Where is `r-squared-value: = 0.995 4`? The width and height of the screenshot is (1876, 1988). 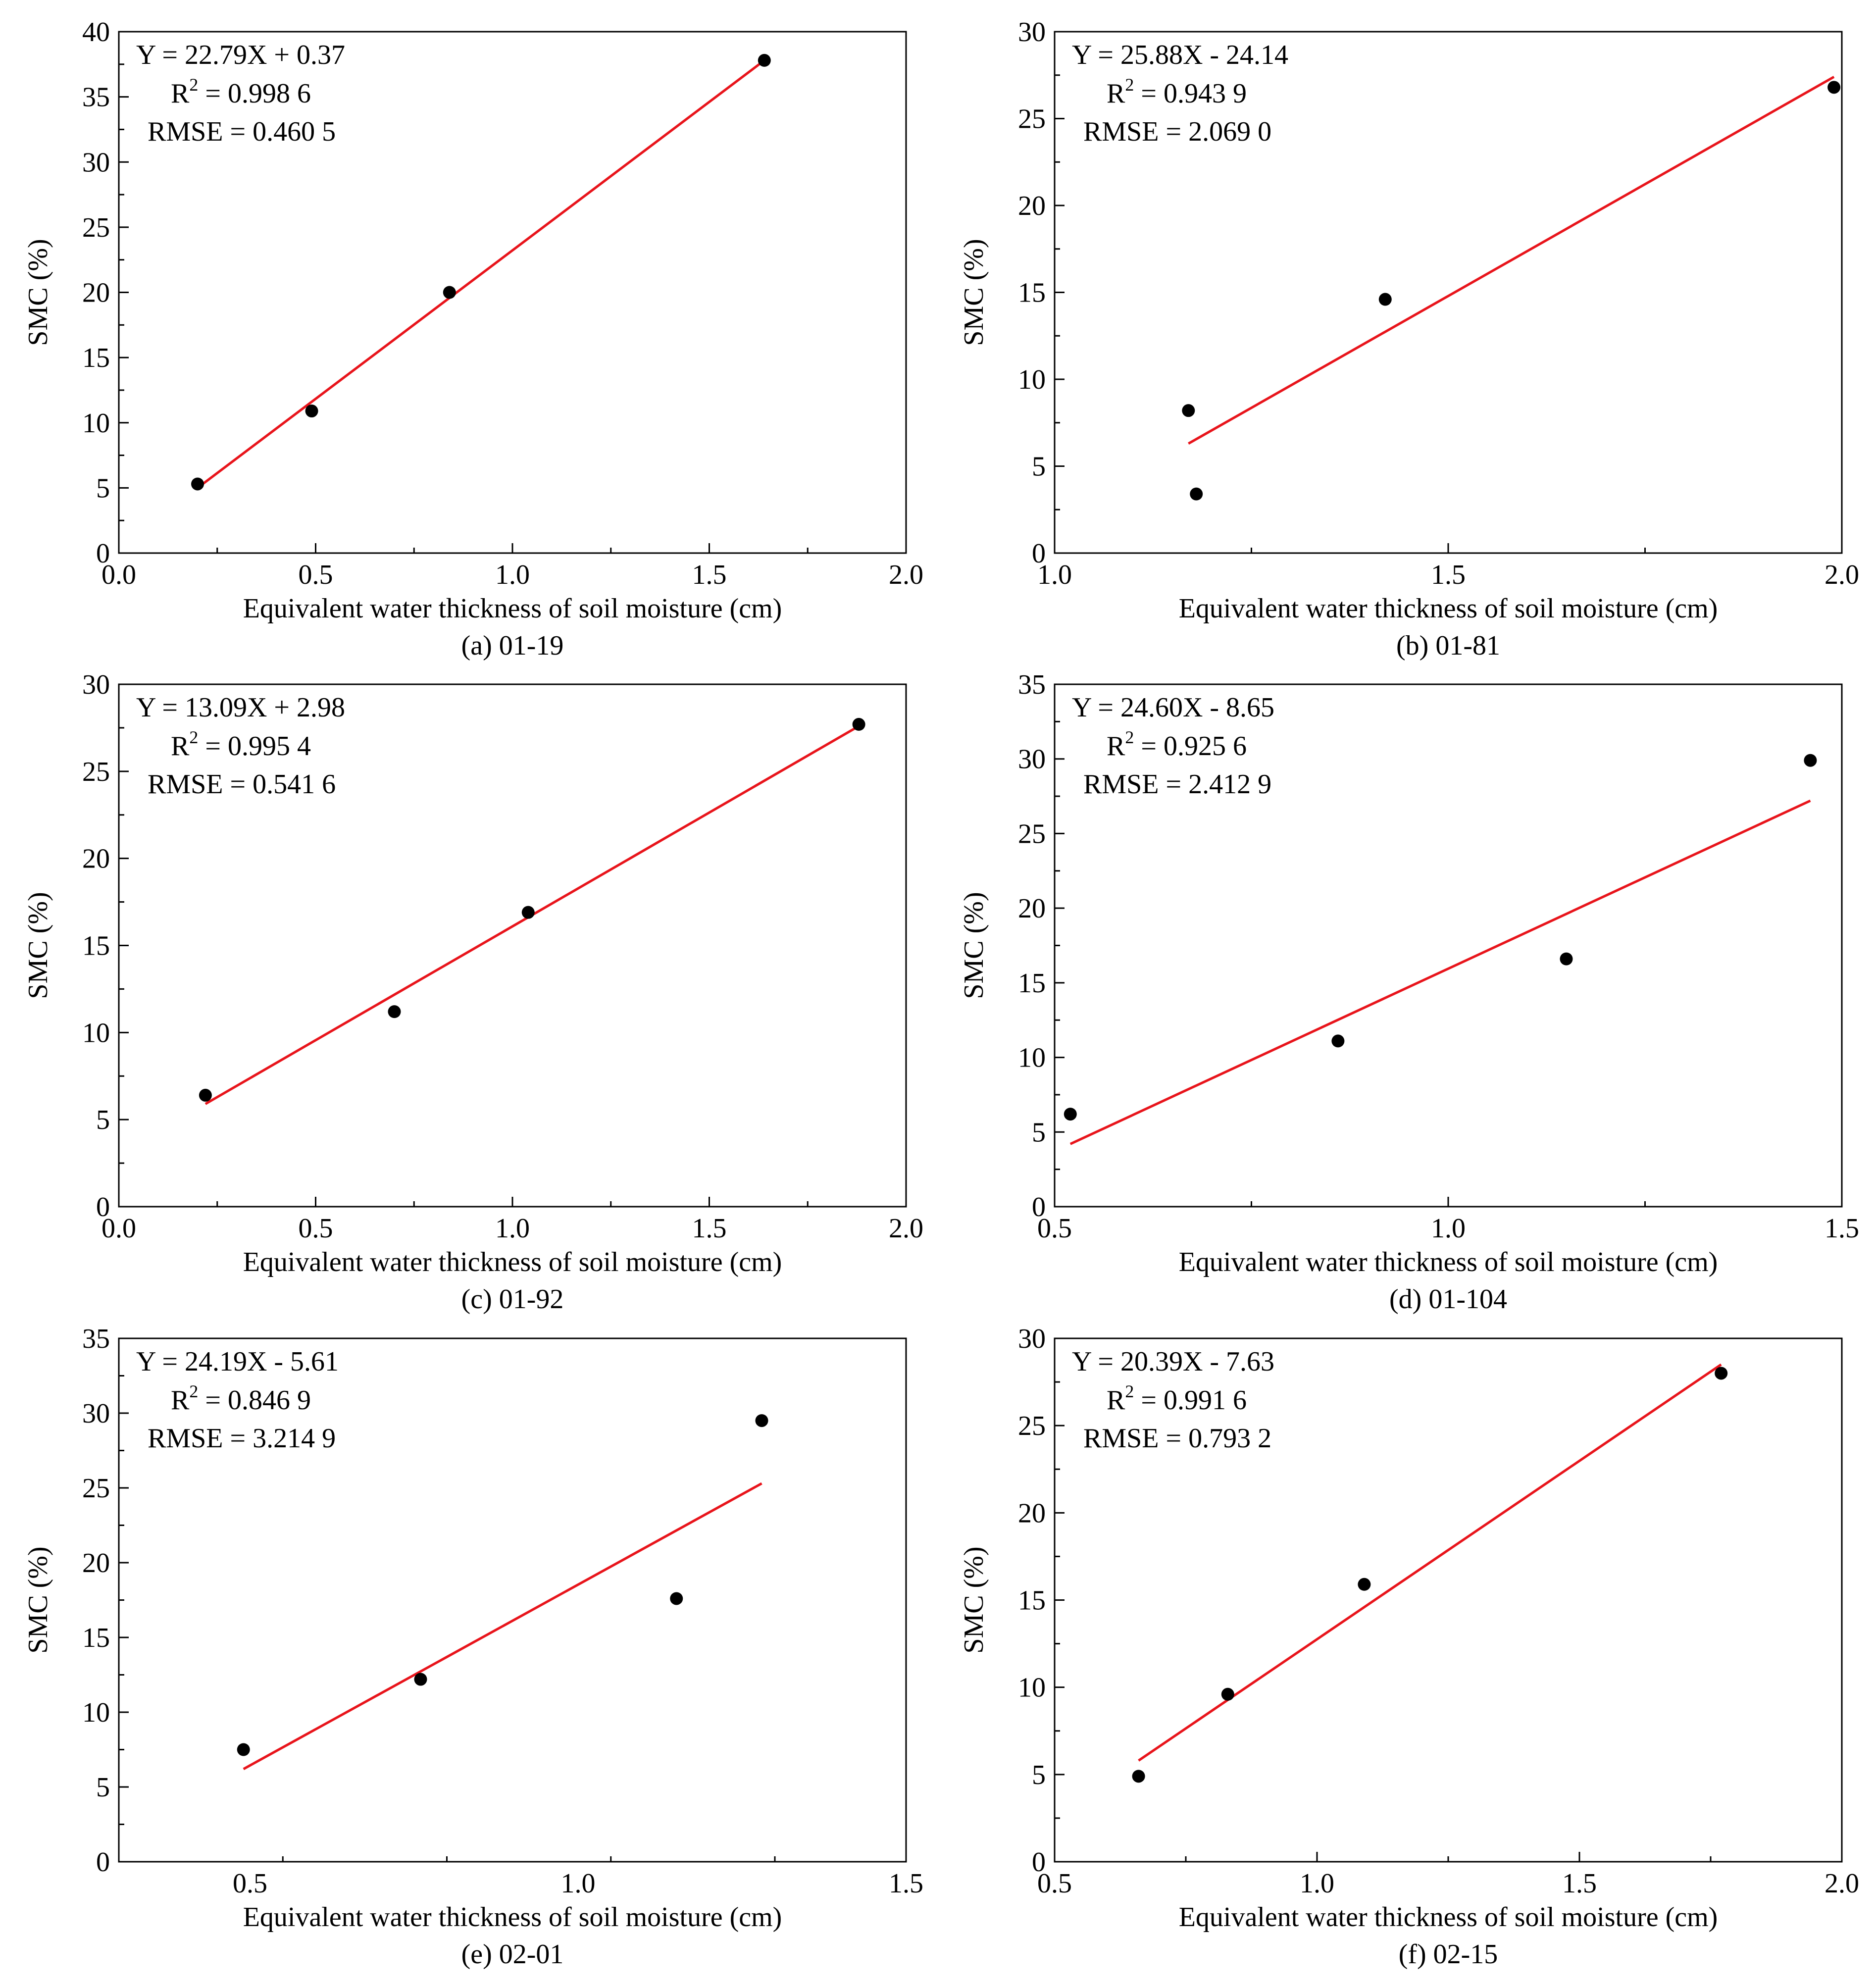 r-squared-value: = 0.995 4 is located at coordinates (254, 747).